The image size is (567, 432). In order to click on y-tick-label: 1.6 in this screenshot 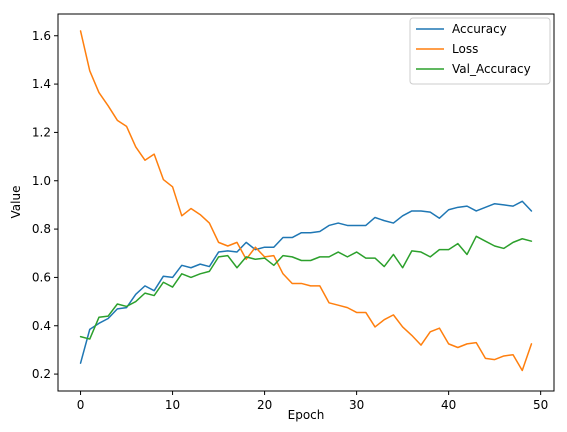, I will do `click(41, 36)`.